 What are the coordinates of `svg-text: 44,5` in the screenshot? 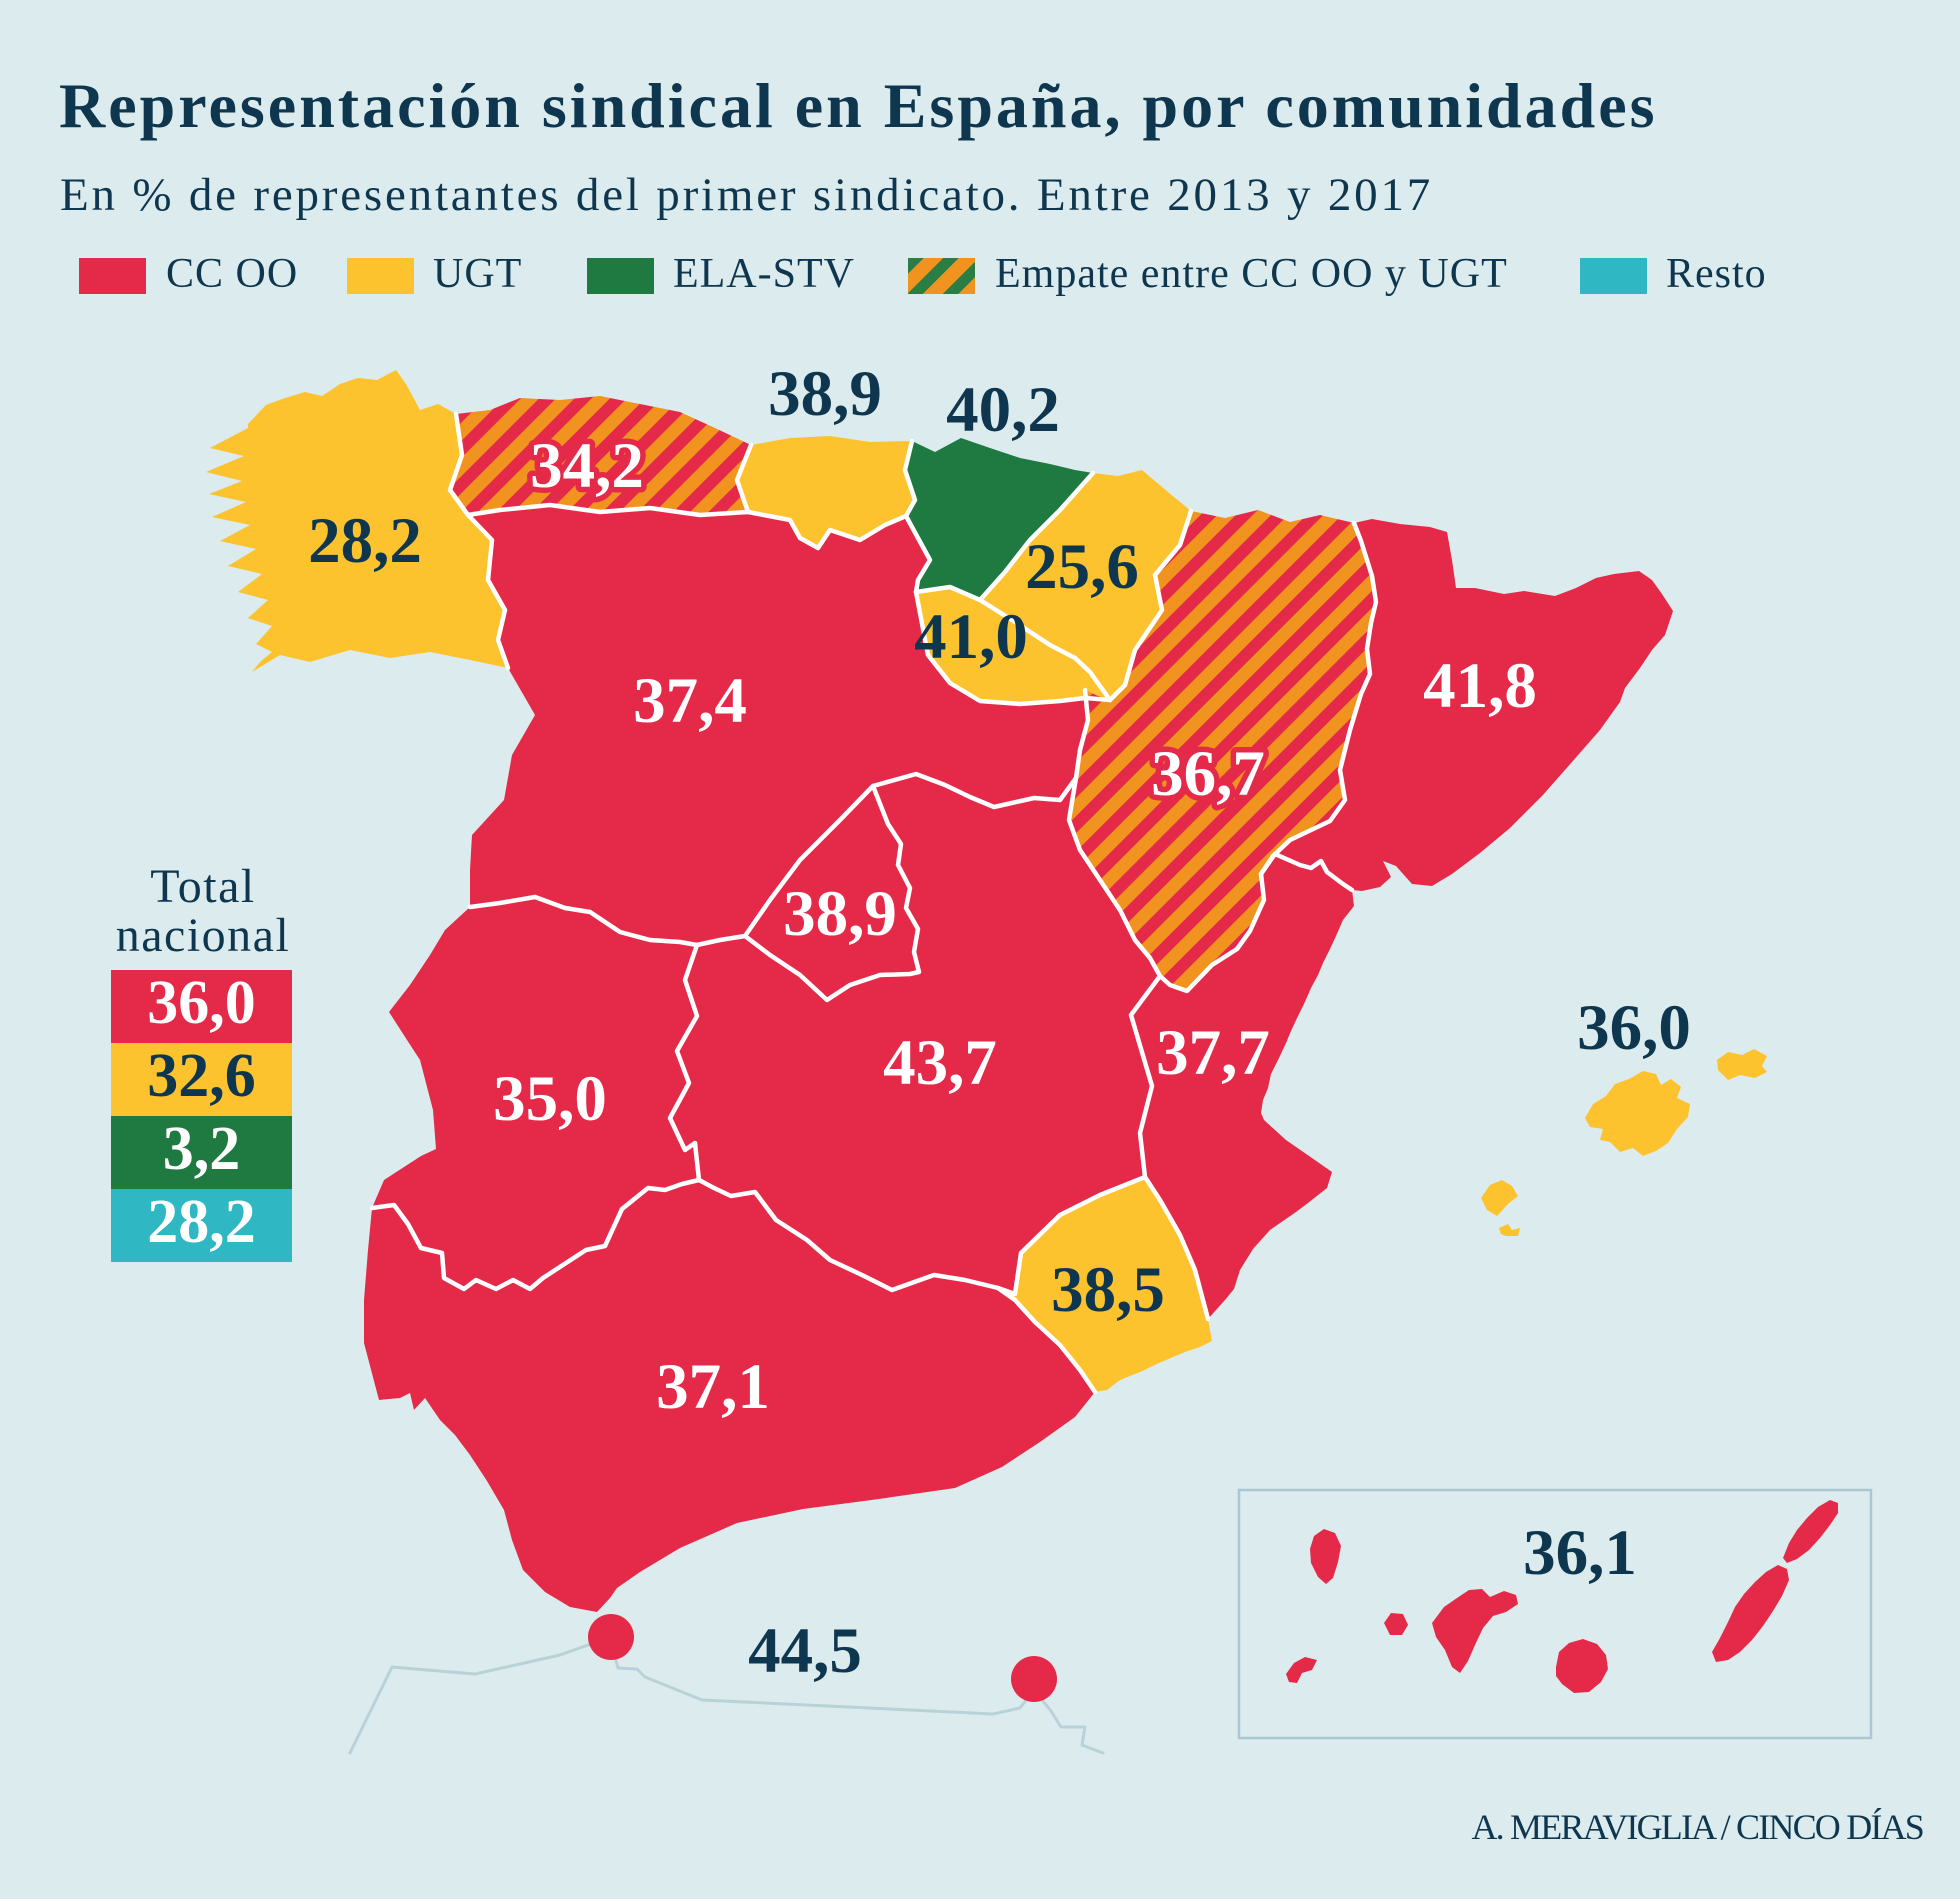 It's located at (805, 1651).